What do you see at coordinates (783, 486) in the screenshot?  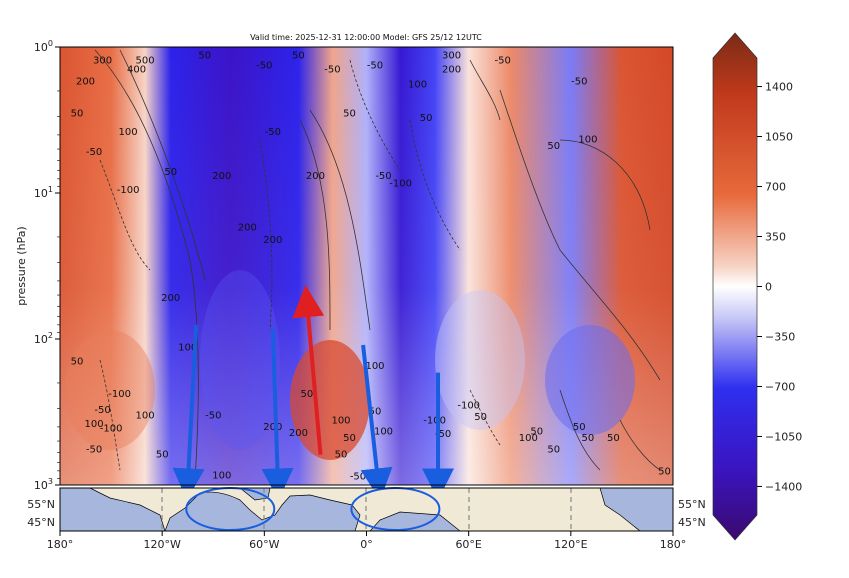 I see `colorbar-tick-label: −1400` at bounding box center [783, 486].